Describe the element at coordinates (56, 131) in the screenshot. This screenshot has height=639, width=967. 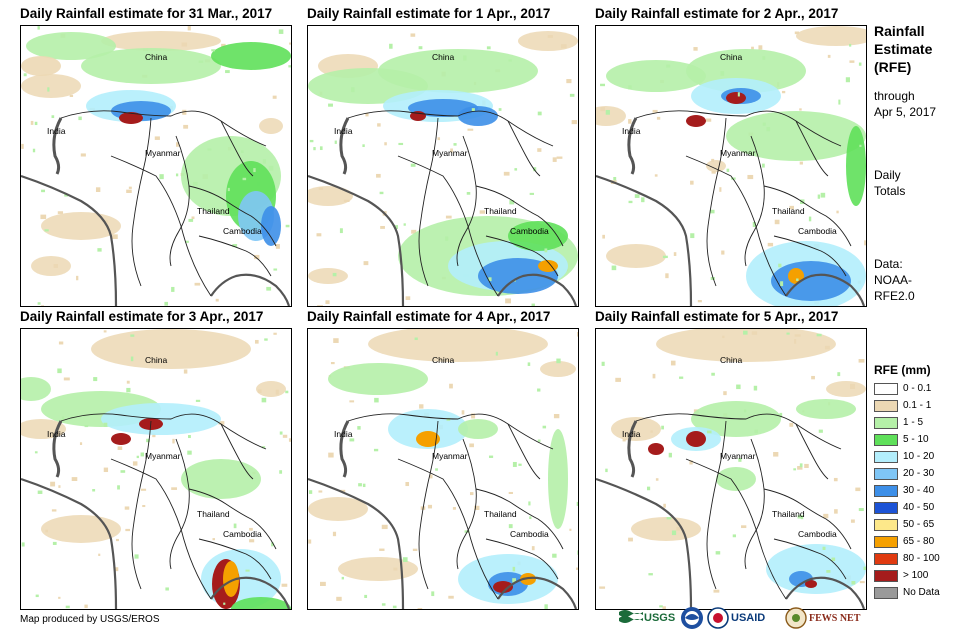
I see `map-label-india: India` at that location.